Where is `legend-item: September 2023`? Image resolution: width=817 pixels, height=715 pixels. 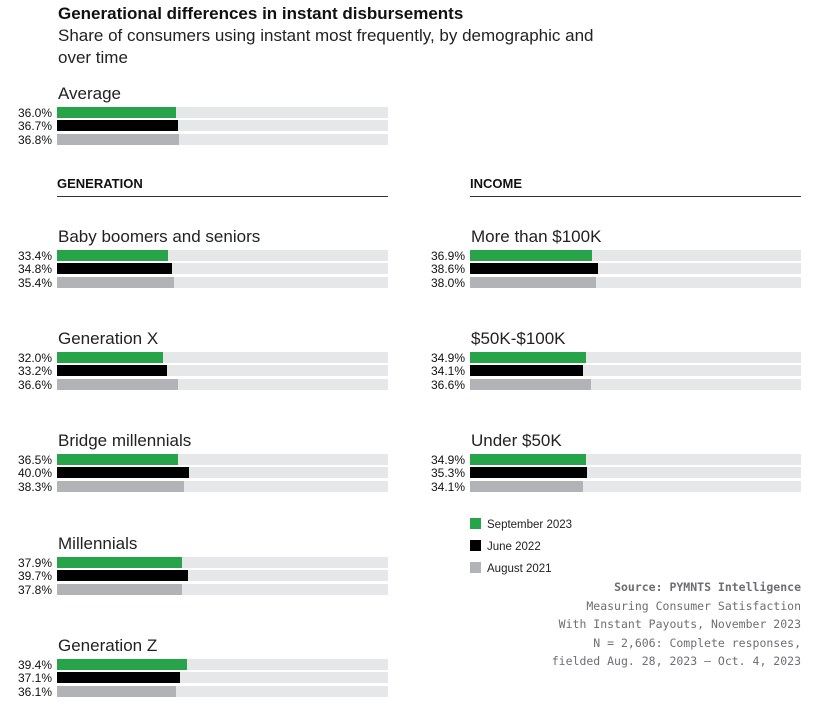 legend-item: September 2023 is located at coordinates (521, 524).